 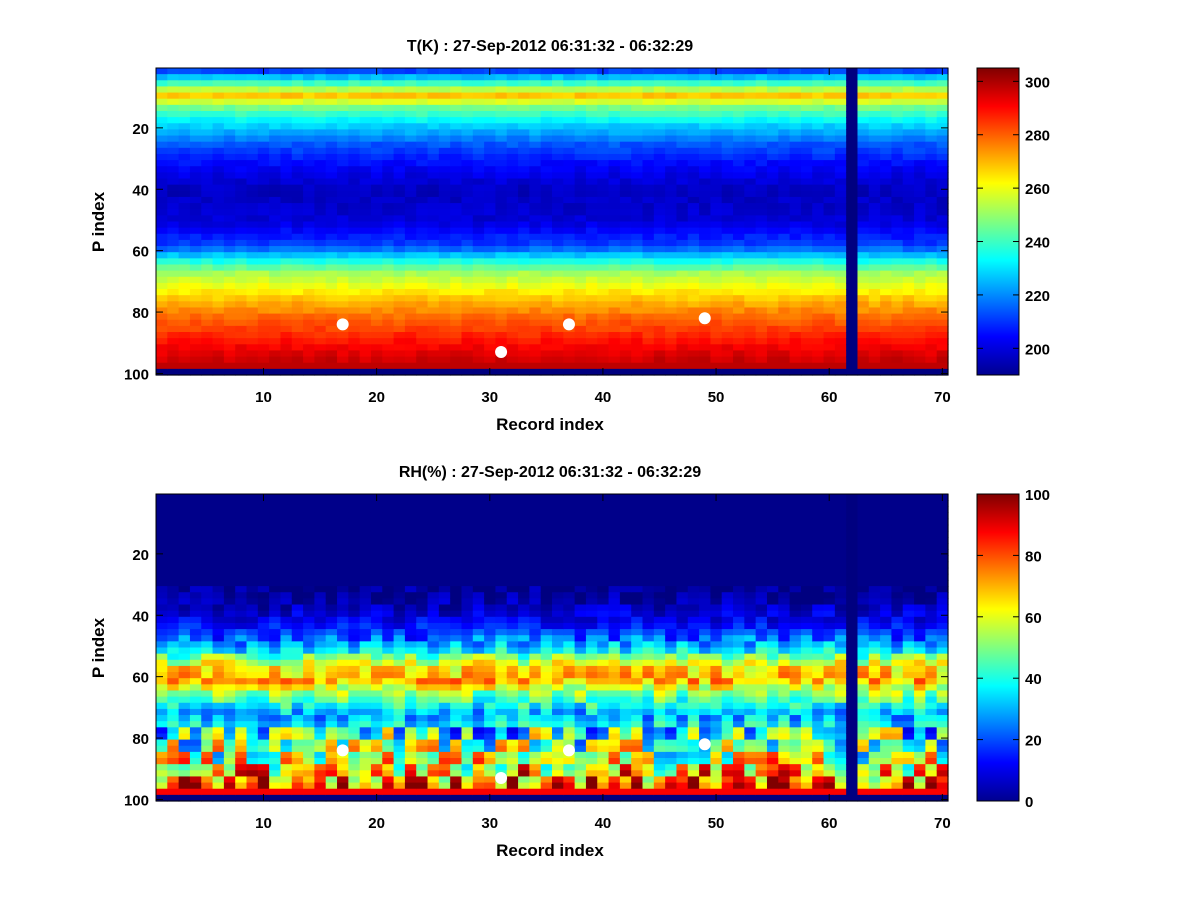 What do you see at coordinates (704, 318) in the screenshot?
I see `data-marker` at bounding box center [704, 318].